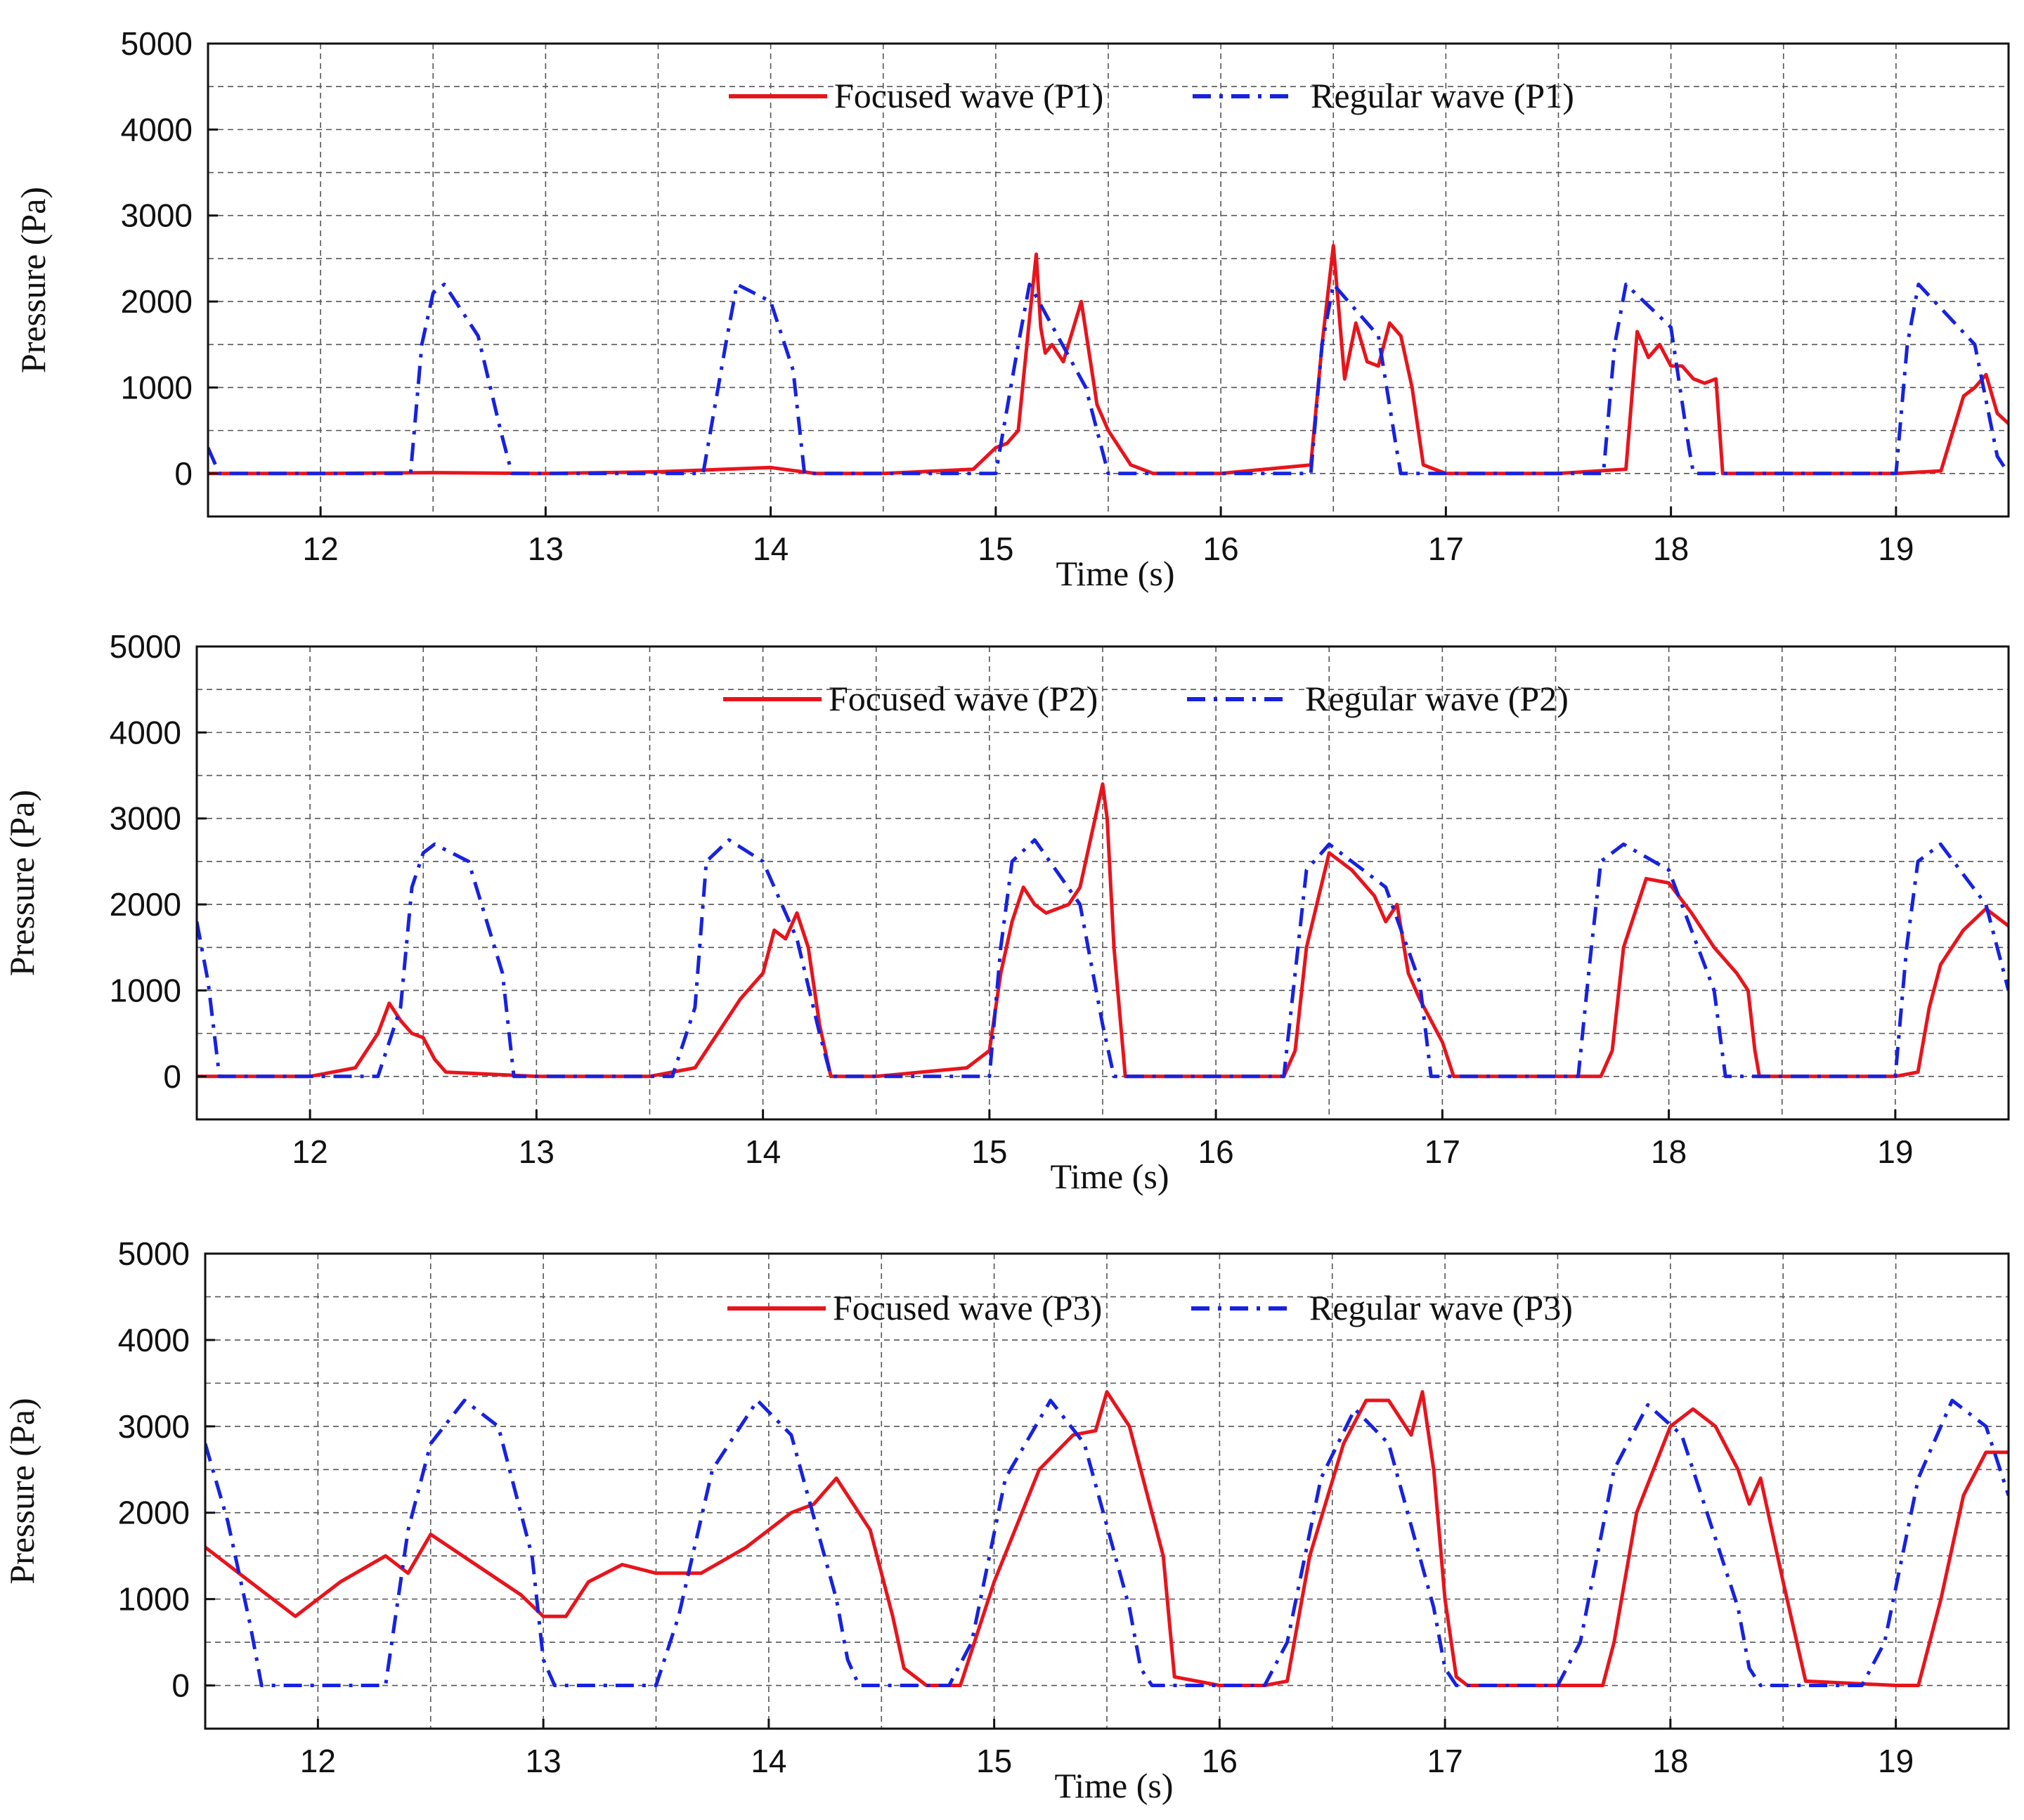  Describe the element at coordinates (1441, 1307) in the screenshot. I see `legend-label-regular: Regular wave (P3)` at that location.